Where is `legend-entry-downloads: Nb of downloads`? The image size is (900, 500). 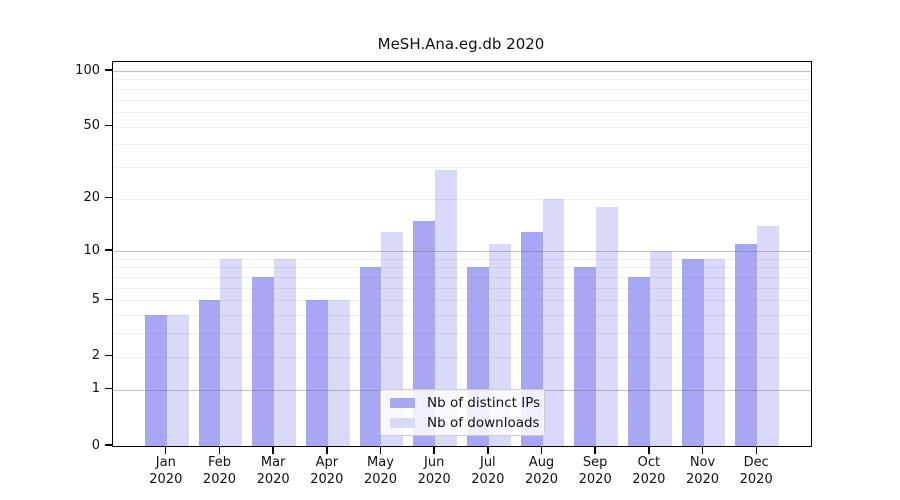
legend-entry-downloads: Nb of downloads is located at coordinates (462, 423).